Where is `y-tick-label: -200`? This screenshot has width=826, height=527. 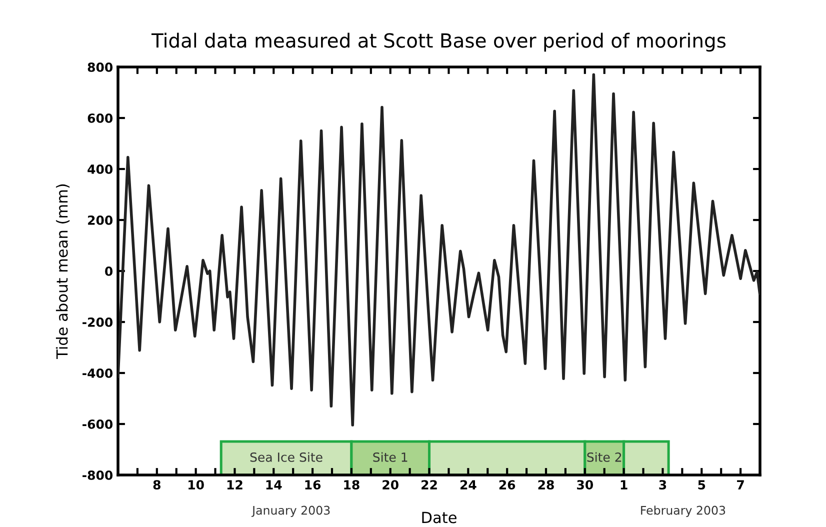
y-tick-label: -200 is located at coordinates (97, 322).